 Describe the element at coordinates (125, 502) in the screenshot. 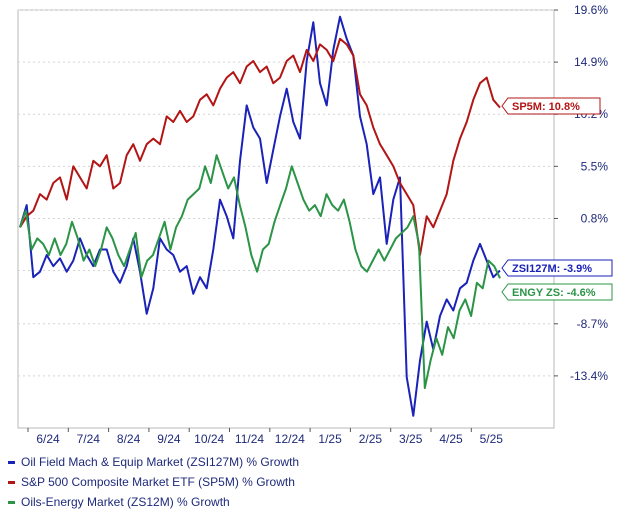

I see `legend-label-zs12m: Oils-Energy Market (ZS12M) % Growth` at that location.